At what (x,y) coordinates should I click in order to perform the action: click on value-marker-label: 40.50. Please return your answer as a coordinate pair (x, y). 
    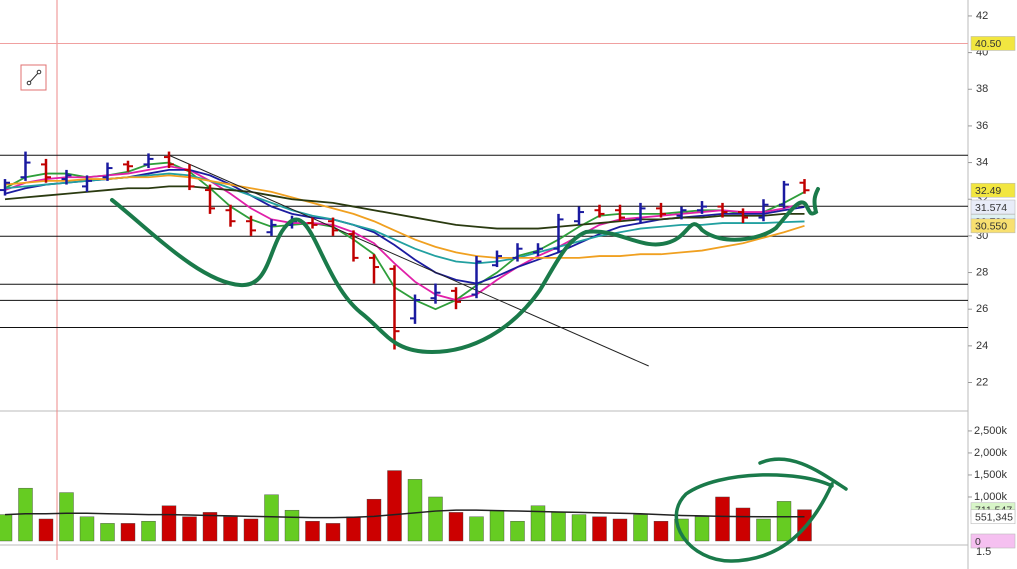
    Looking at the image, I should click on (988, 44).